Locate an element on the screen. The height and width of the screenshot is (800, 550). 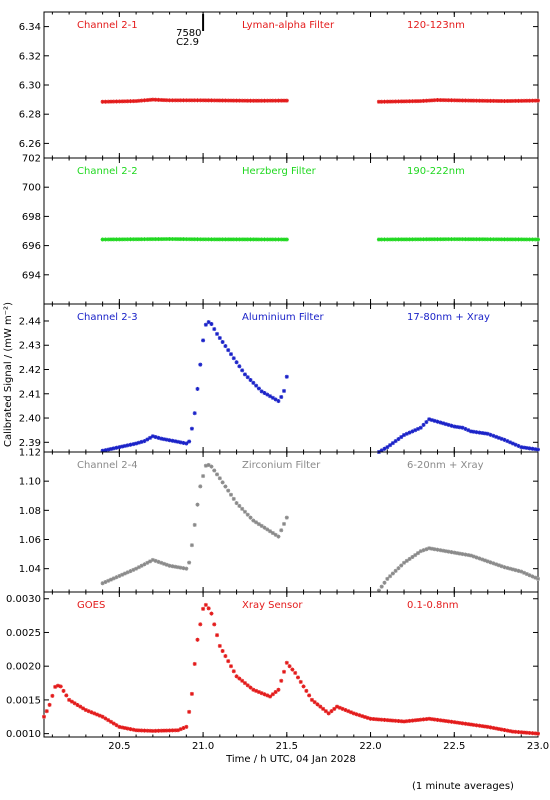
flare-id-label: 7580 is located at coordinates (188, 33).